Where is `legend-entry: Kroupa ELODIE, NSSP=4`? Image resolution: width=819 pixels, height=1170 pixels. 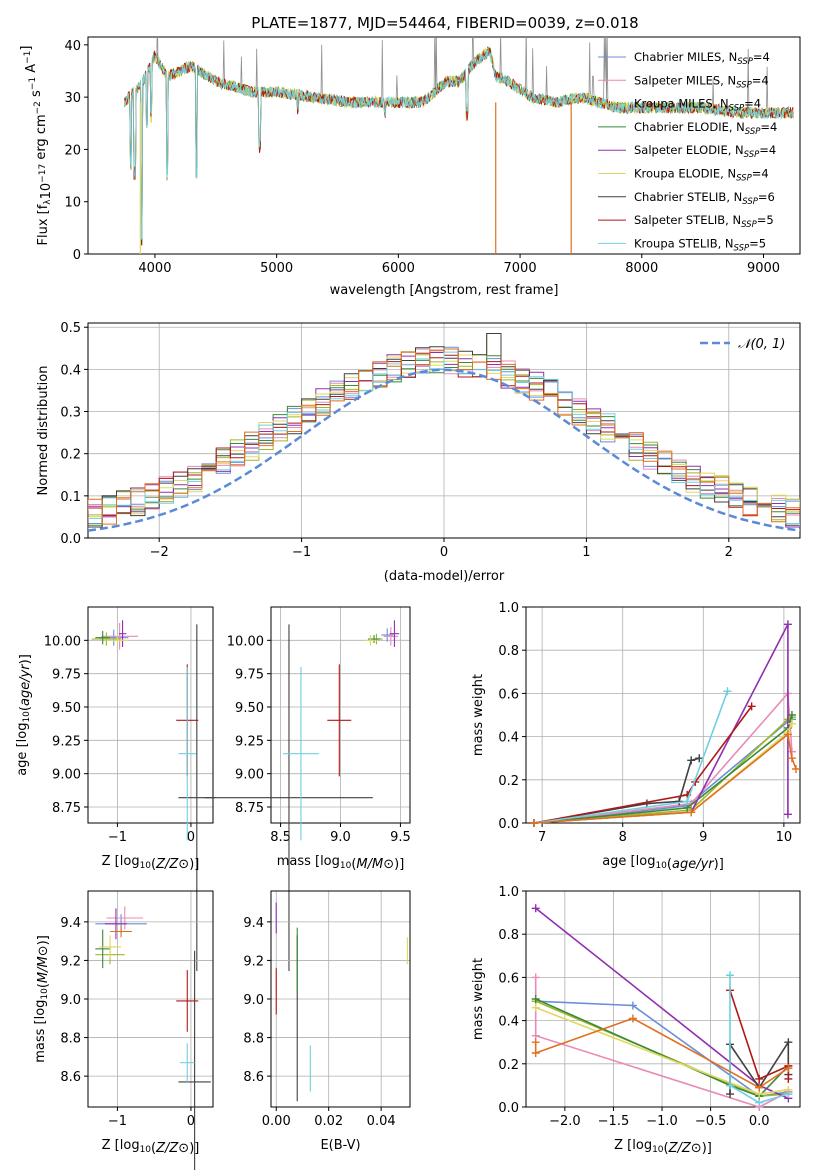 legend-entry: Kroupa ELODIE, NSSP=4 is located at coordinates (701, 175).